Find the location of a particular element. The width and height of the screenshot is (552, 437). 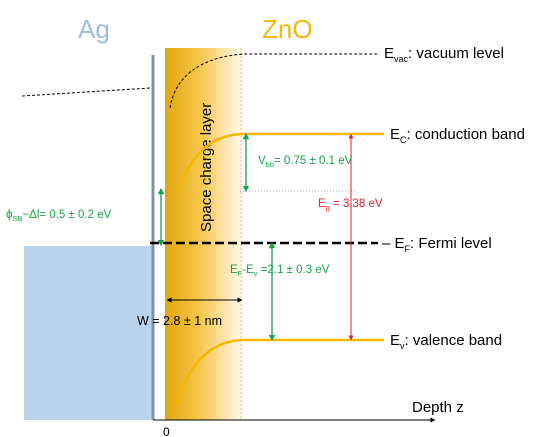

width-annotation: W = 2.8 ± 1 nm is located at coordinates (179, 321).